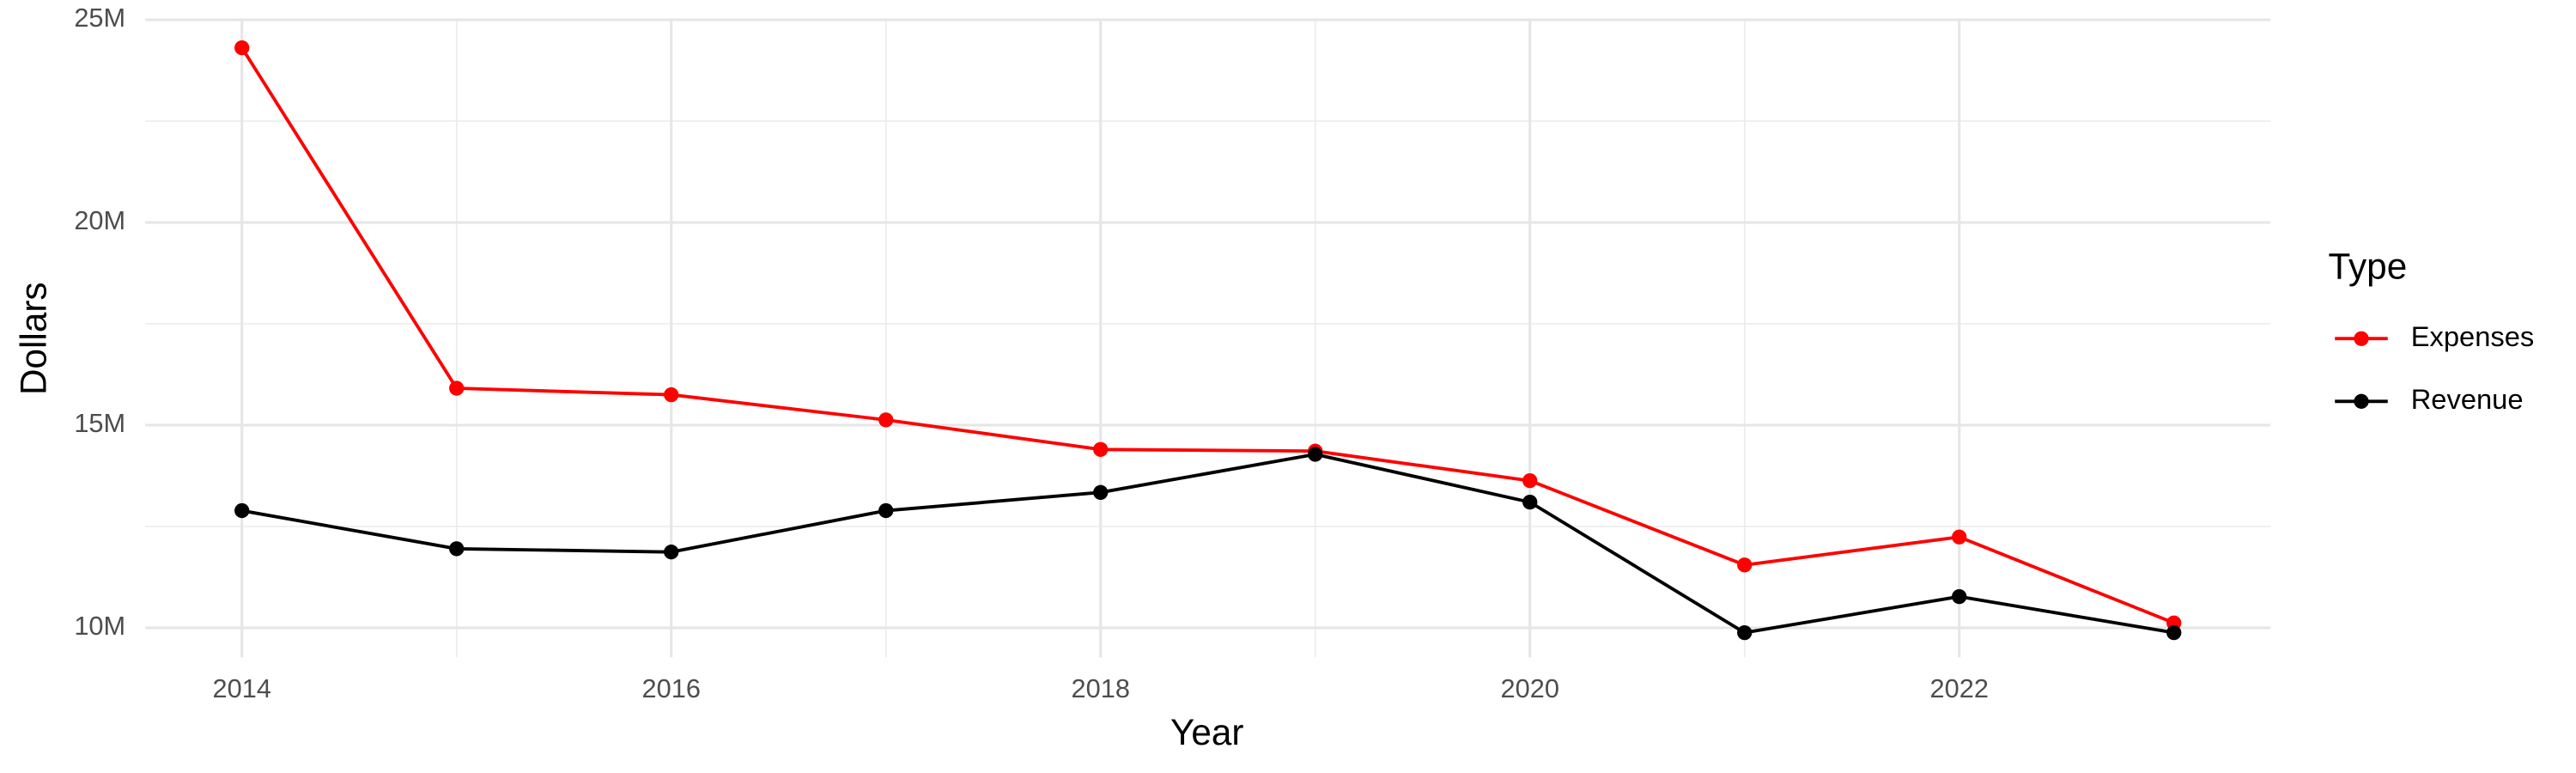  I want to click on y-tick-label: 25M, so click(99, 18).